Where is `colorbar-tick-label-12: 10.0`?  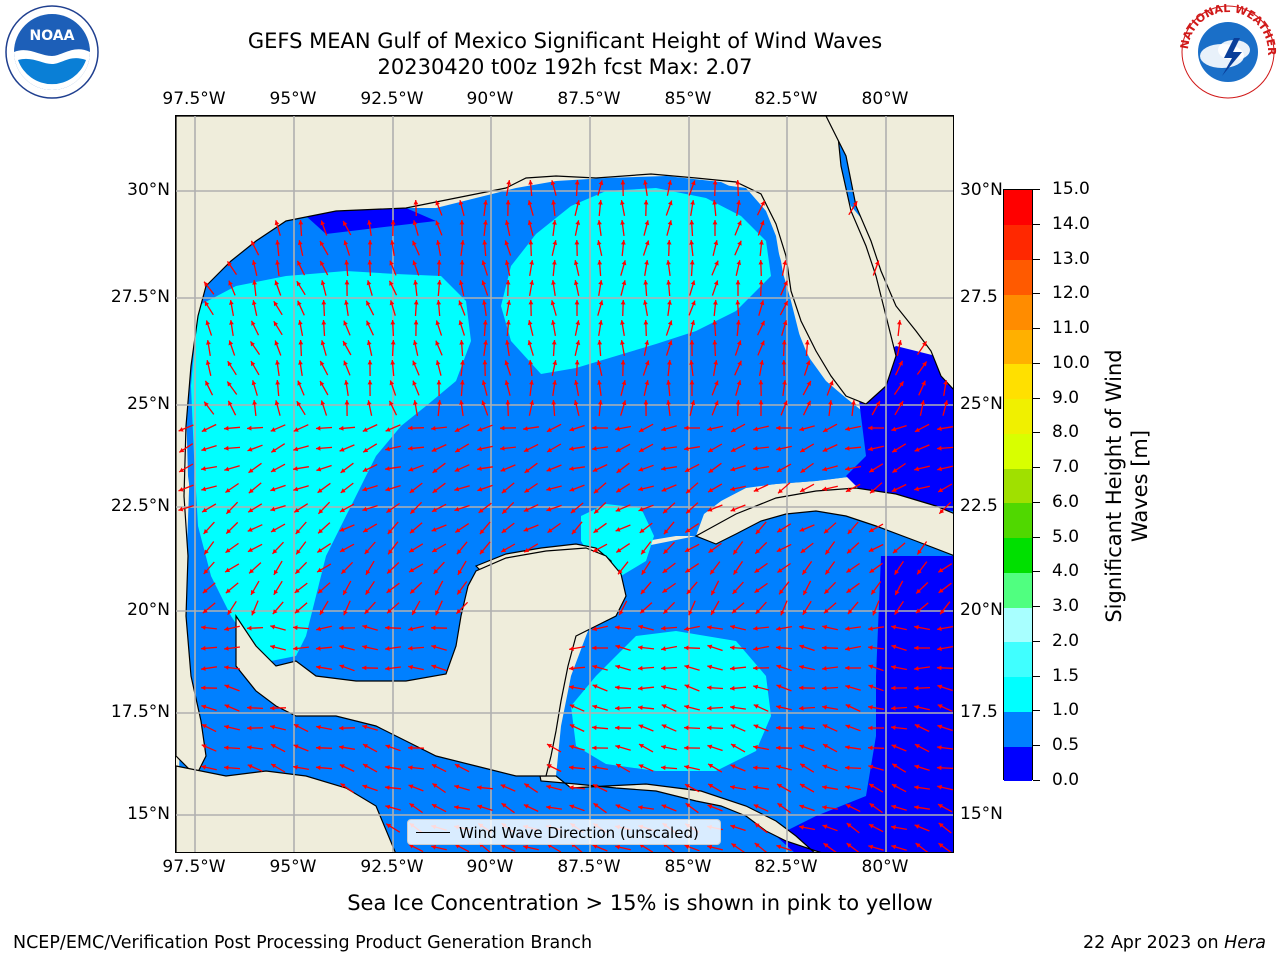
colorbar-tick-label-12: 10.0 is located at coordinates (1071, 362).